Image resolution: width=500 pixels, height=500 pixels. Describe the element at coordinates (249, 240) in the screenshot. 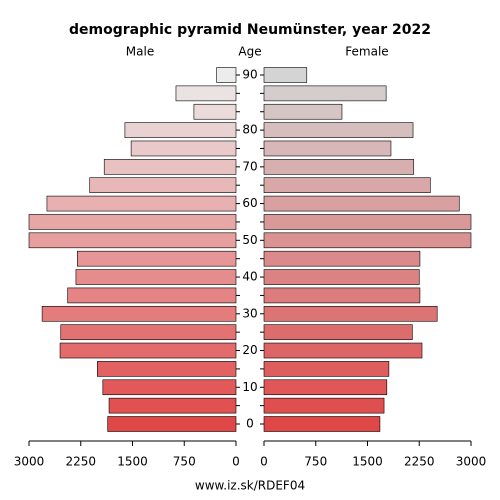

I see `age-label: 50` at that location.